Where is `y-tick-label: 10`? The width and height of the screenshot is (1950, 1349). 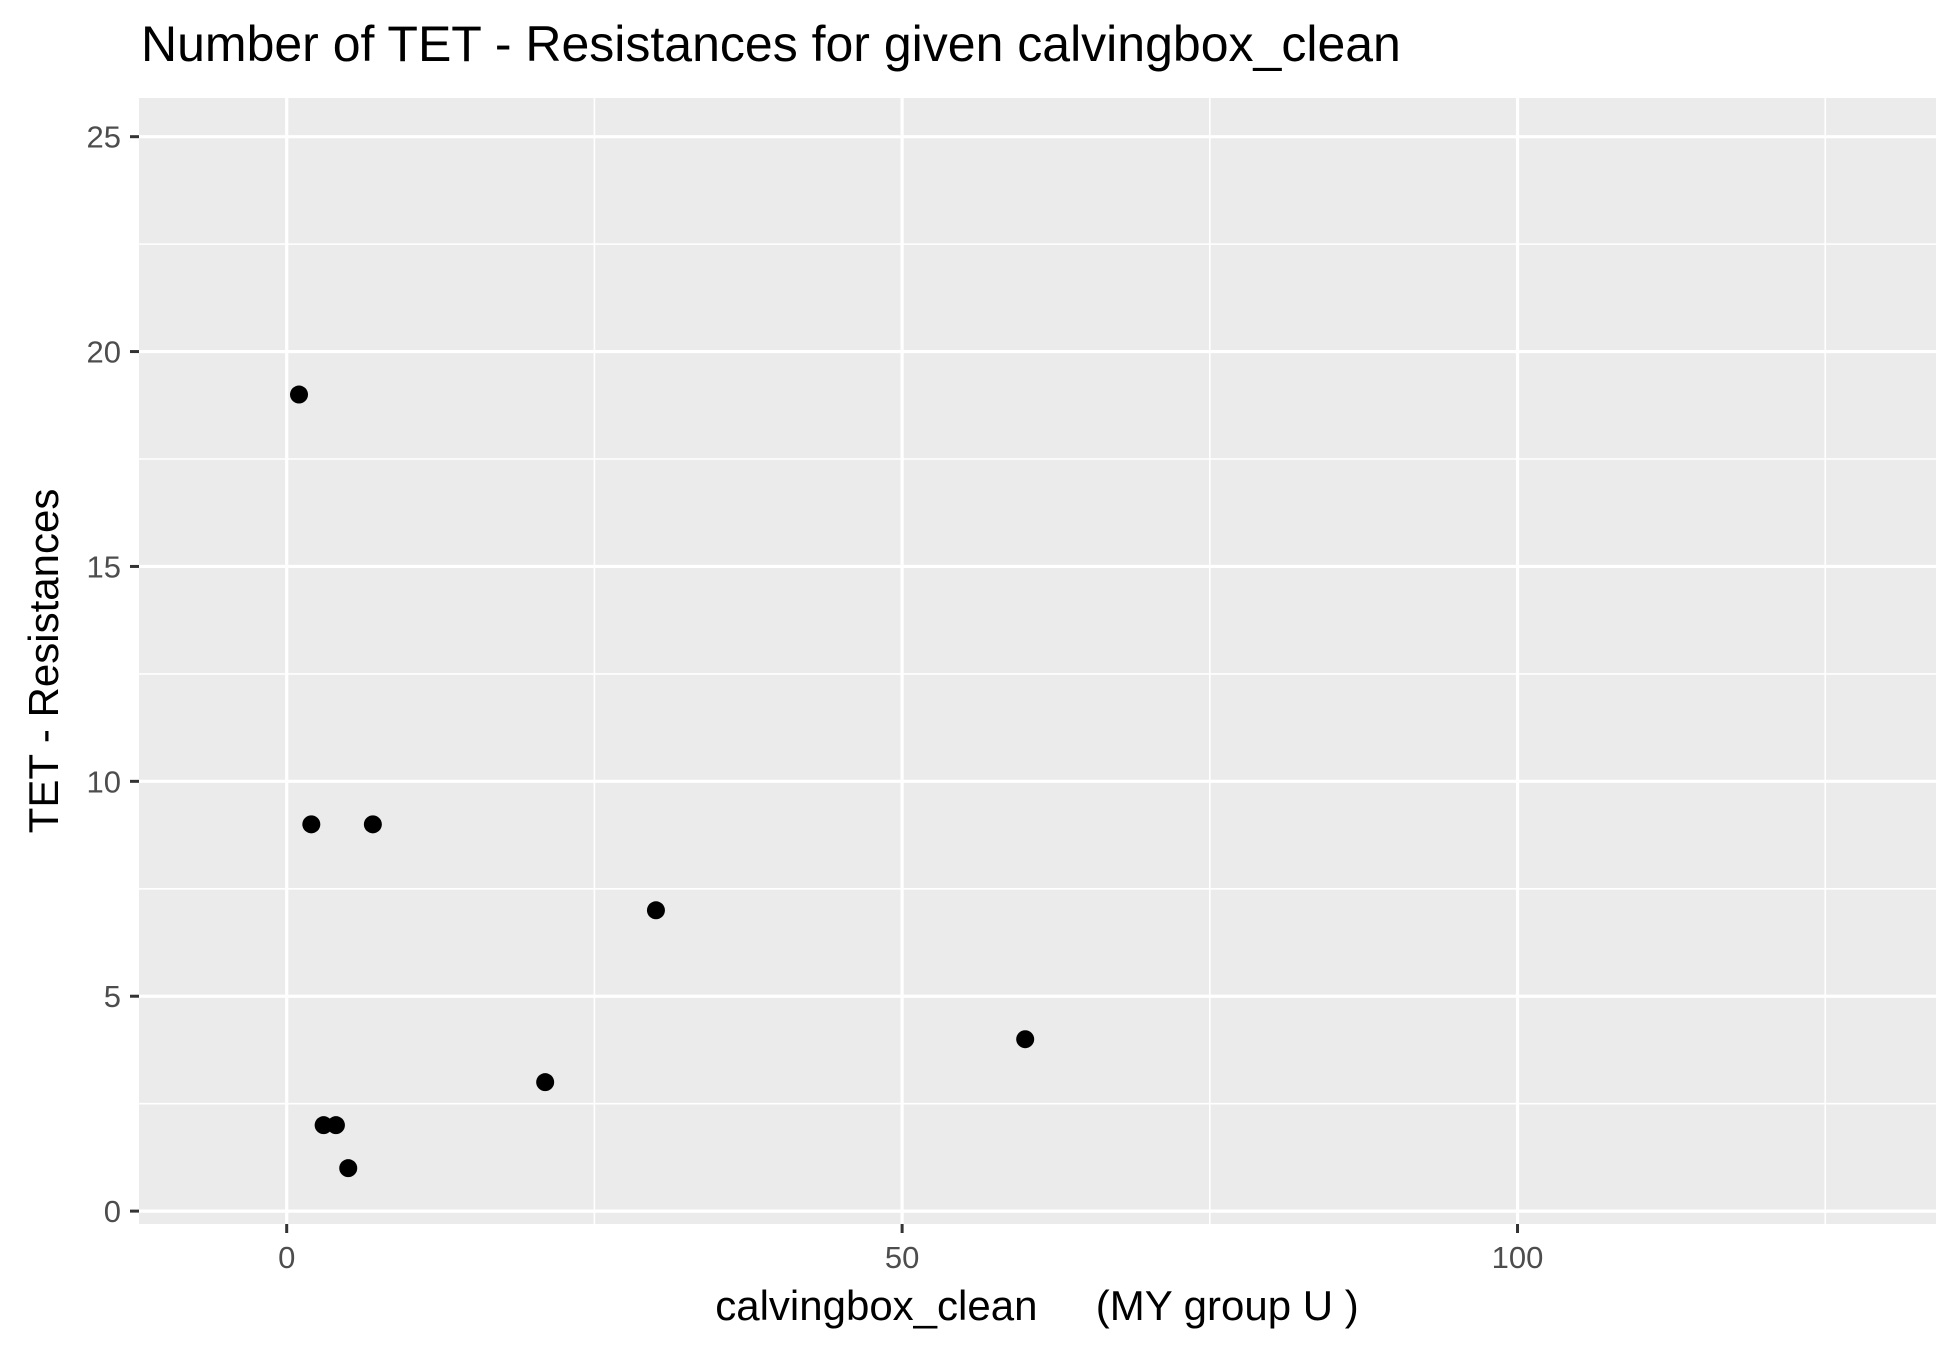 y-tick-label: 10 is located at coordinates (104, 781).